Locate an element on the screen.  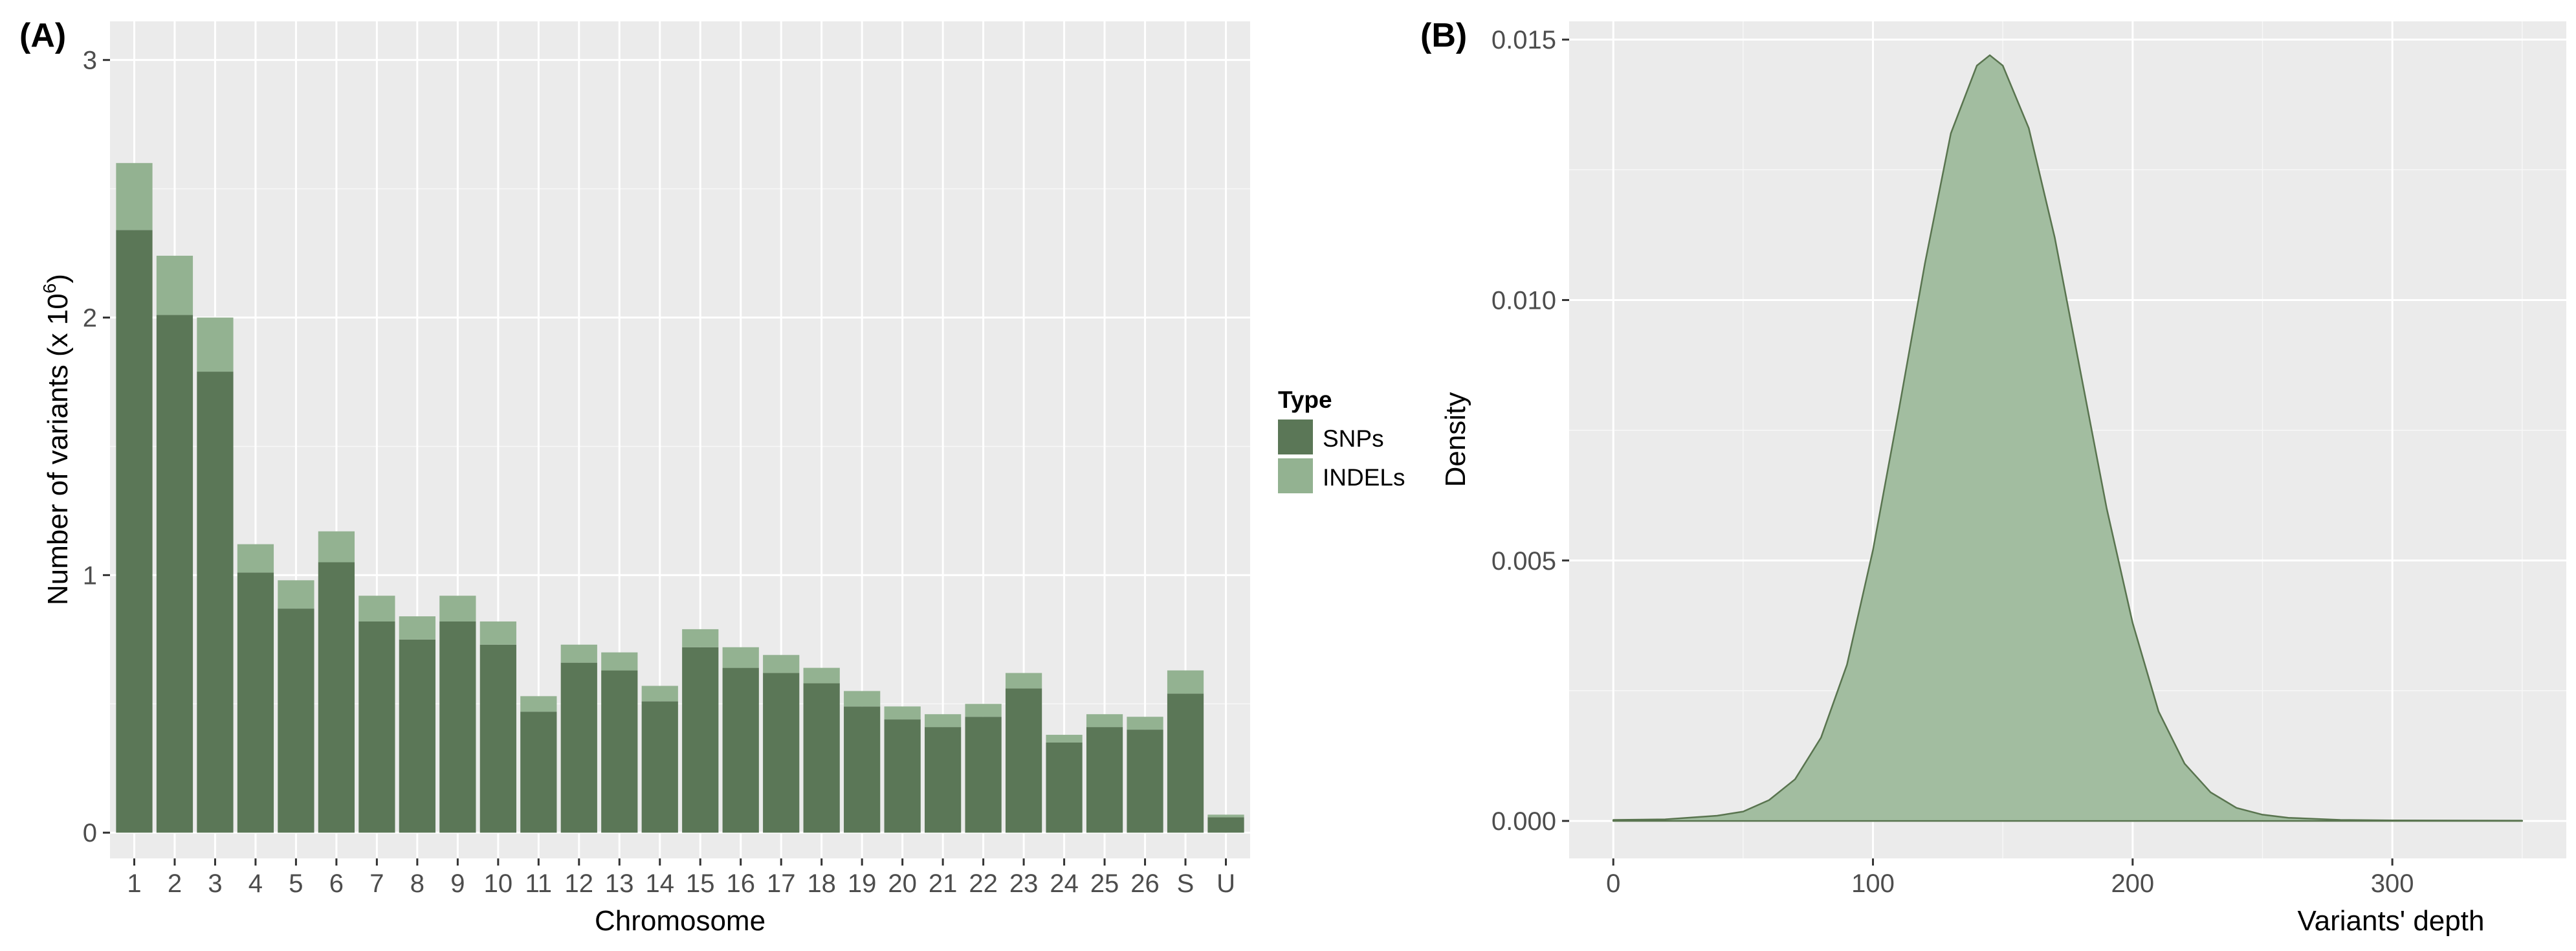
legend: Type SNPs INDELs is located at coordinates (1341, 439).